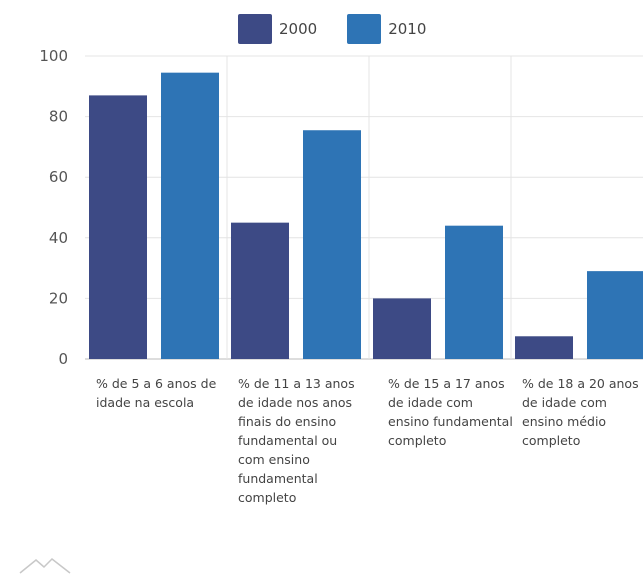 This screenshot has width=643, height=574. Describe the element at coordinates (407, 29) in the screenshot. I see `legend-label-2010: 2010` at that location.